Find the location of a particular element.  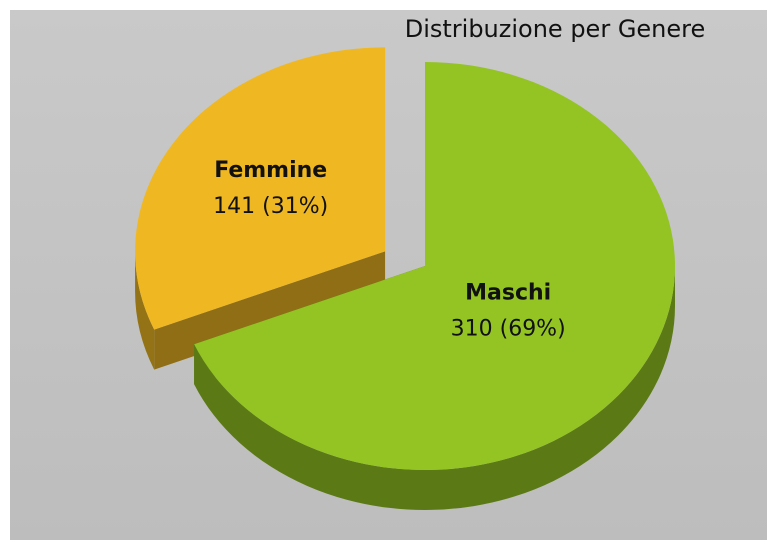

chart-title: Distribuzione per Genere is located at coordinates (555, 29).